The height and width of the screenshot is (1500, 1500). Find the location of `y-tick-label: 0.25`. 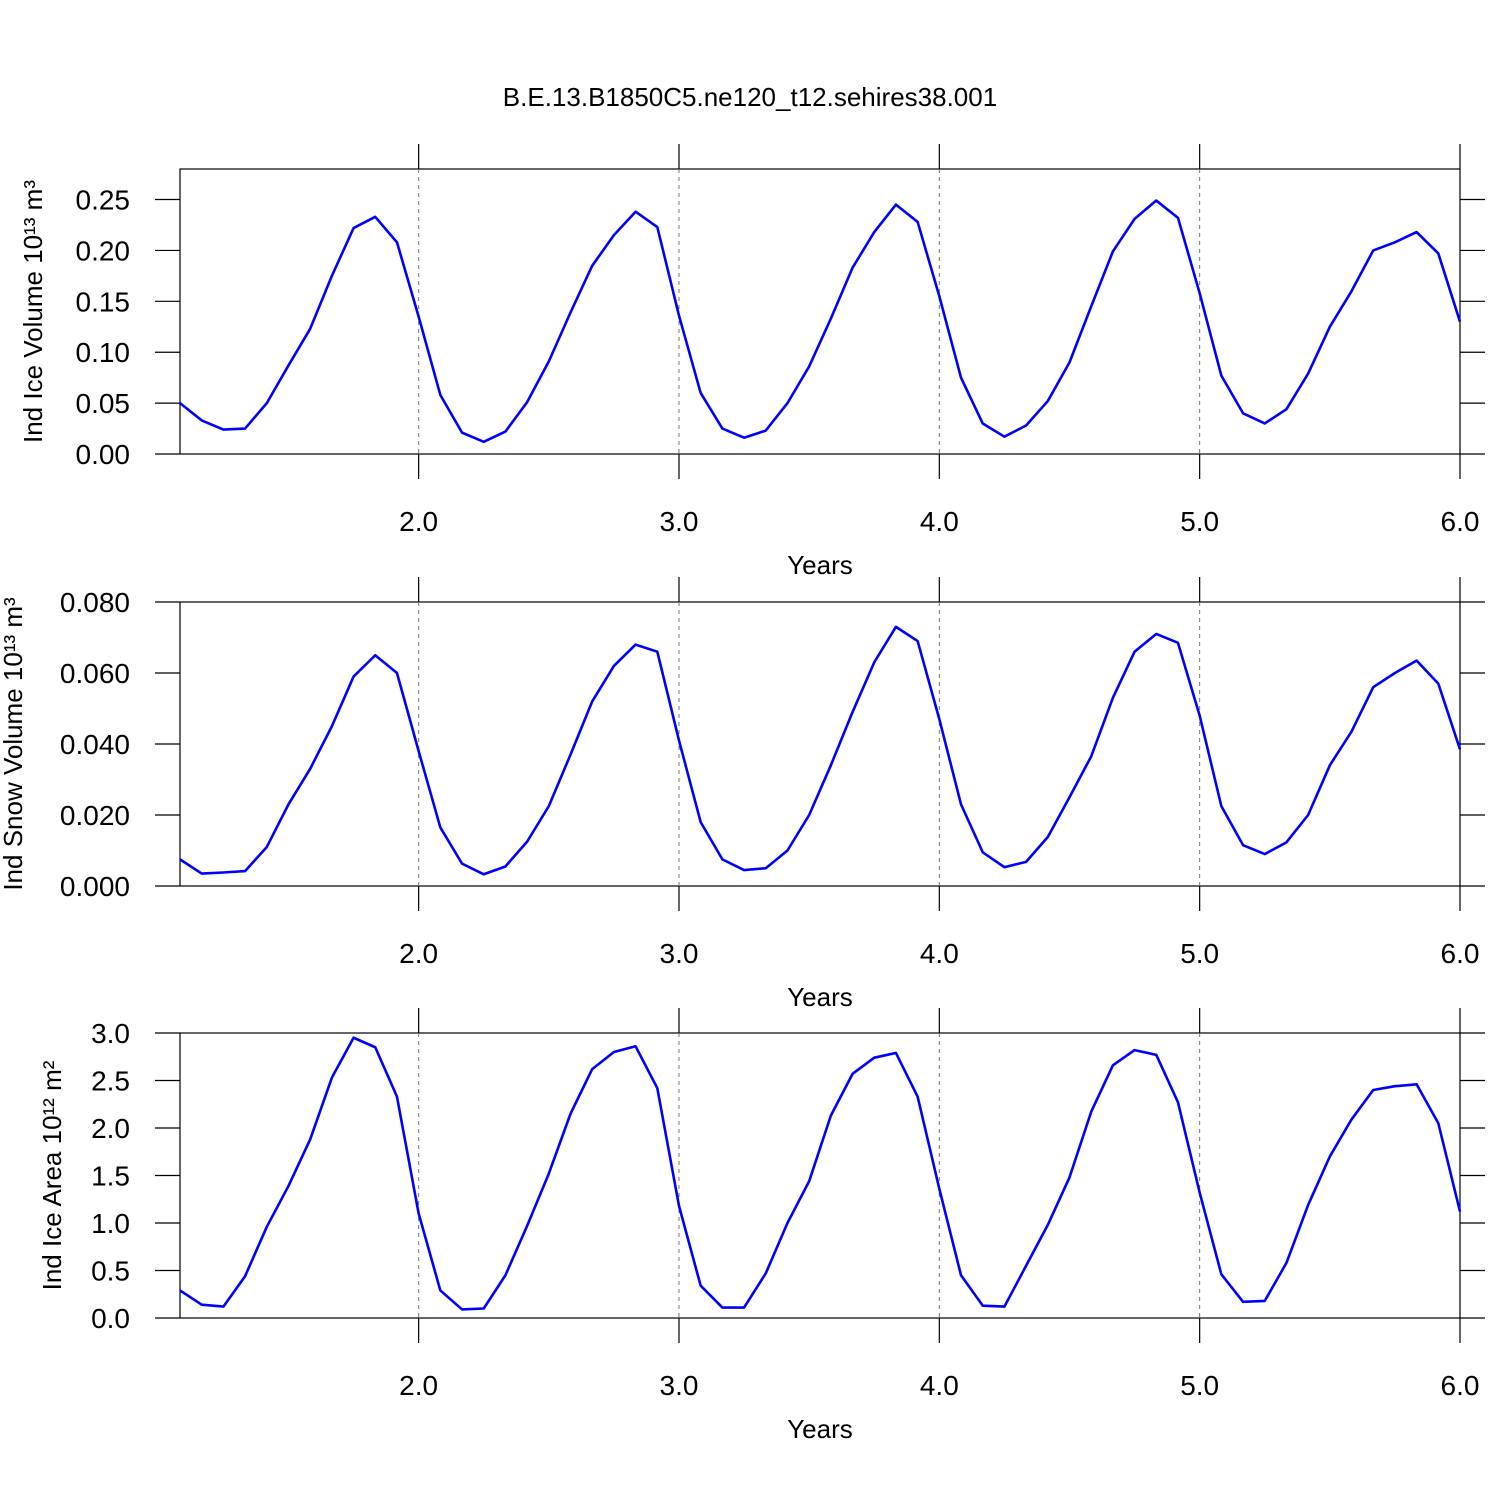

y-tick-label: 0.25 is located at coordinates (103, 200).